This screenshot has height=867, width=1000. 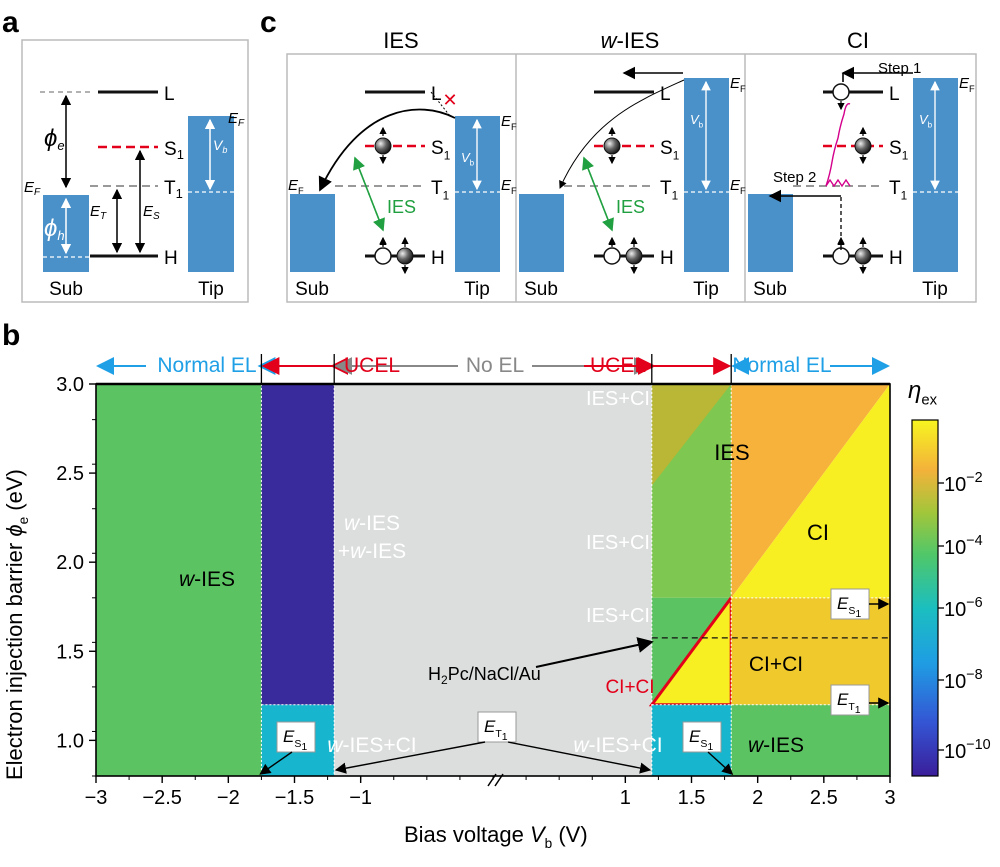 I want to click on label-w-ies-ci-left: w-IES+CI, so click(x=371, y=745).